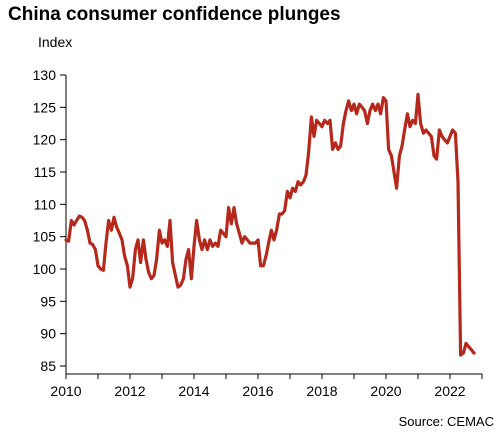 The image size is (502, 445). What do you see at coordinates (321, 391) in the screenshot?
I see `x-tick-label: 2018` at bounding box center [321, 391].